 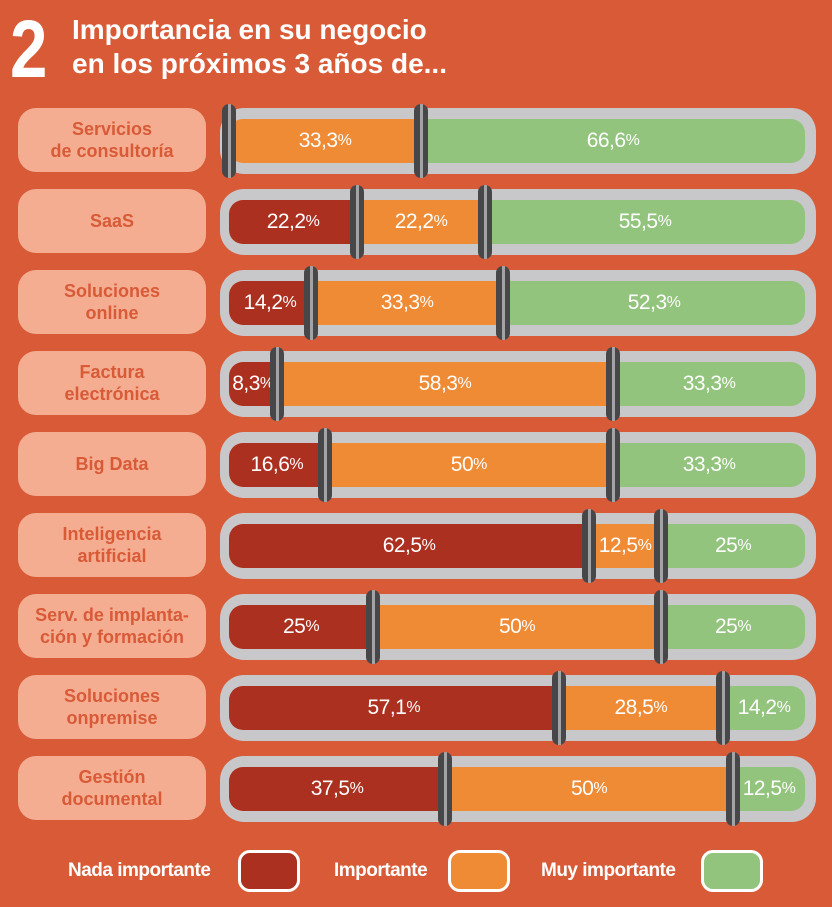 What do you see at coordinates (112, 221) in the screenshot?
I see `category-label: SaaS` at bounding box center [112, 221].